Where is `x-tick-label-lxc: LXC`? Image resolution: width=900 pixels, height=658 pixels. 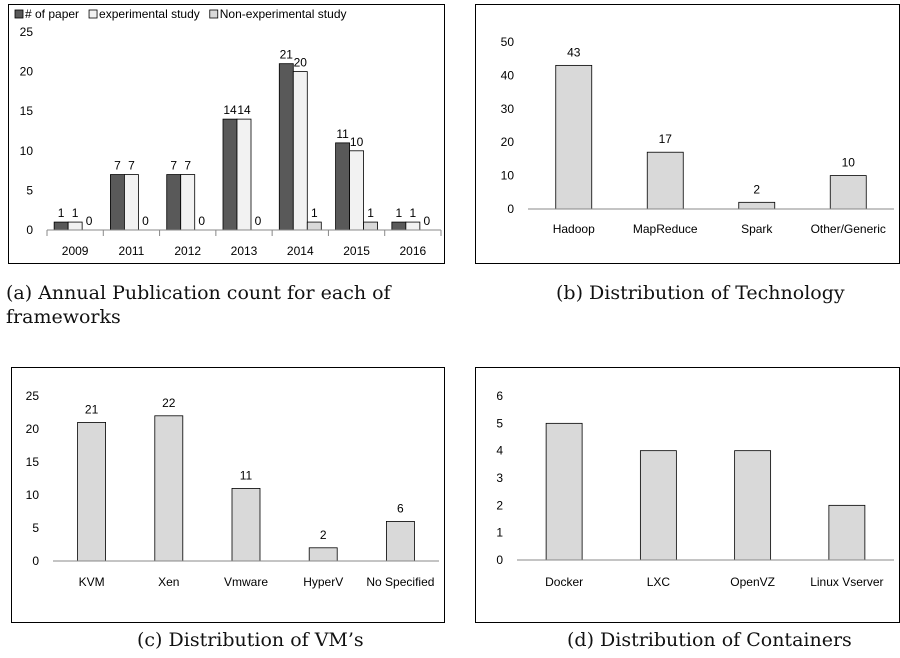 x-tick-label-lxc: LXC is located at coordinates (659, 582).